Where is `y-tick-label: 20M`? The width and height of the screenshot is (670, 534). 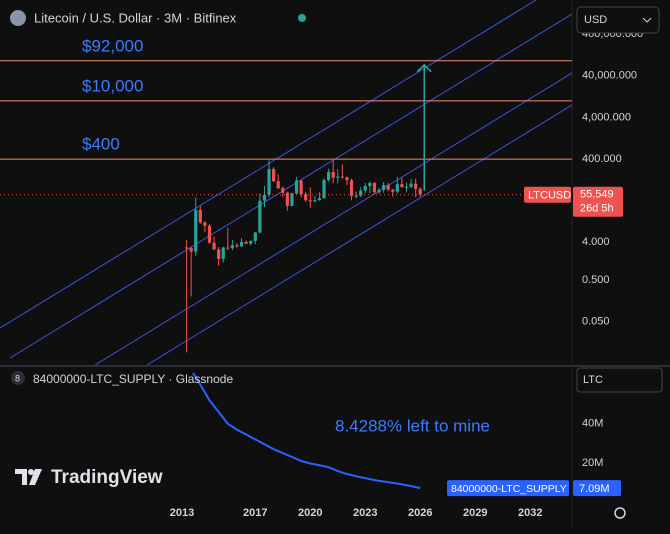 y-tick-label: 20M is located at coordinates (592, 463).